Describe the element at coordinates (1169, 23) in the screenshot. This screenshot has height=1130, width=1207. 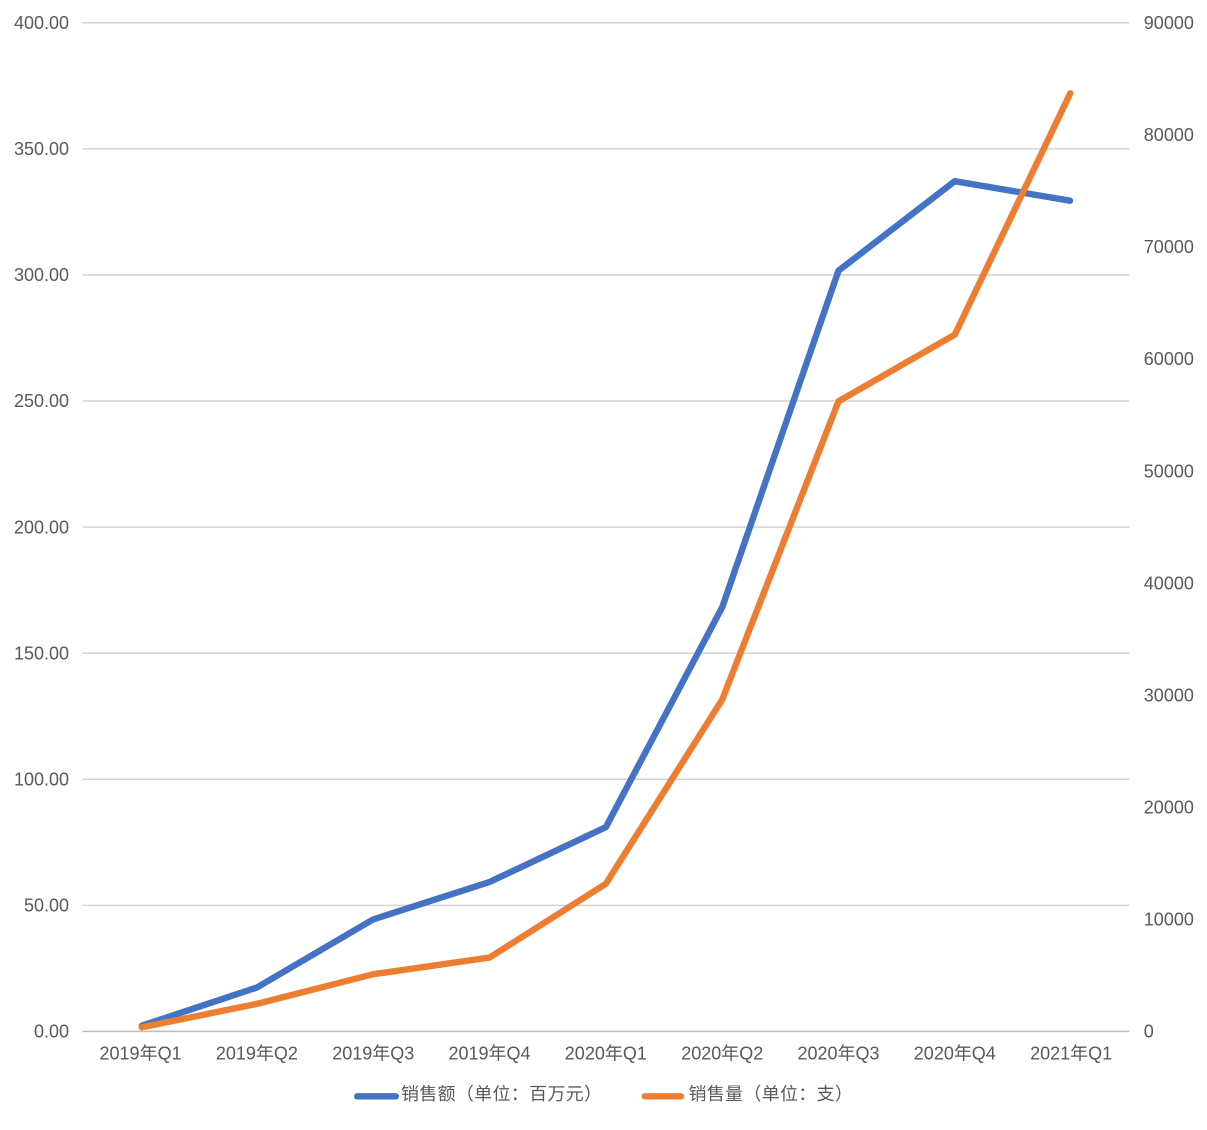
I see `svg-text: 90000` at that location.